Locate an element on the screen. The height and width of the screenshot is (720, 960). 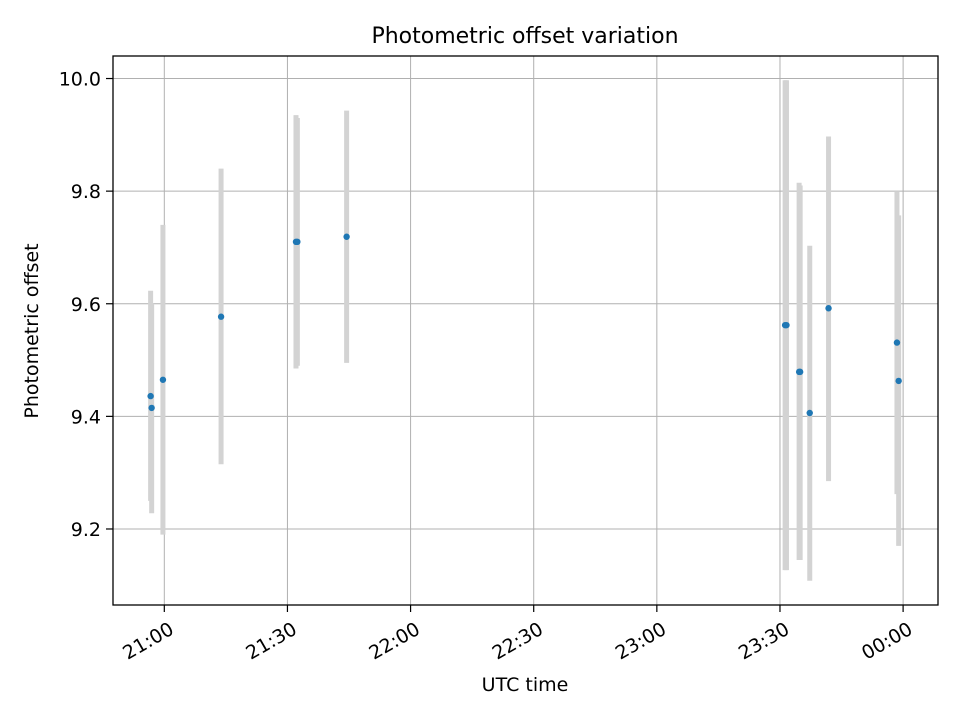
y-axis-label: Photometric offset is located at coordinates (32, 330).